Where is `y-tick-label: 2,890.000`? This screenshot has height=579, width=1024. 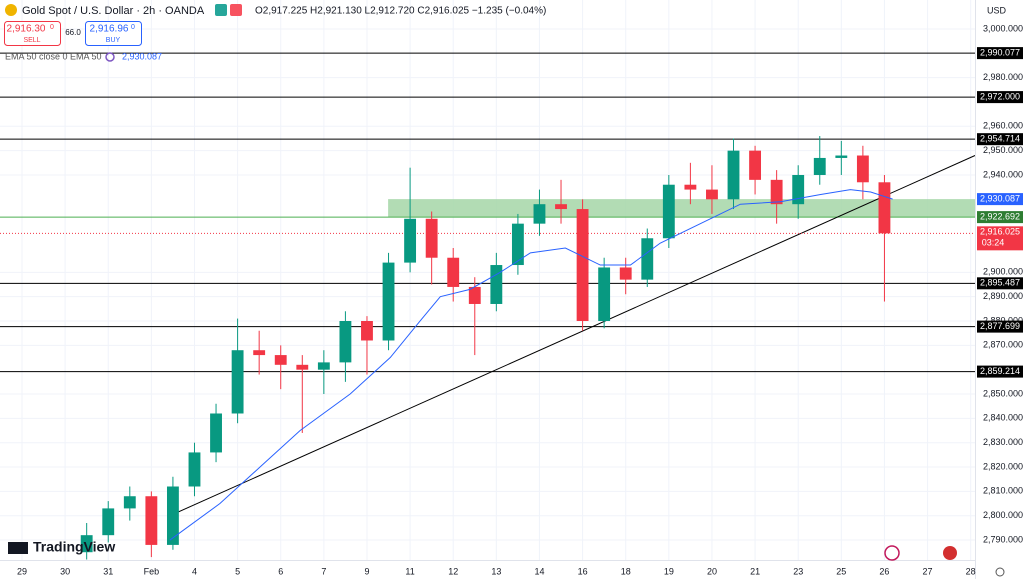 y-tick-label: 2,890.000 is located at coordinates (1003, 296).